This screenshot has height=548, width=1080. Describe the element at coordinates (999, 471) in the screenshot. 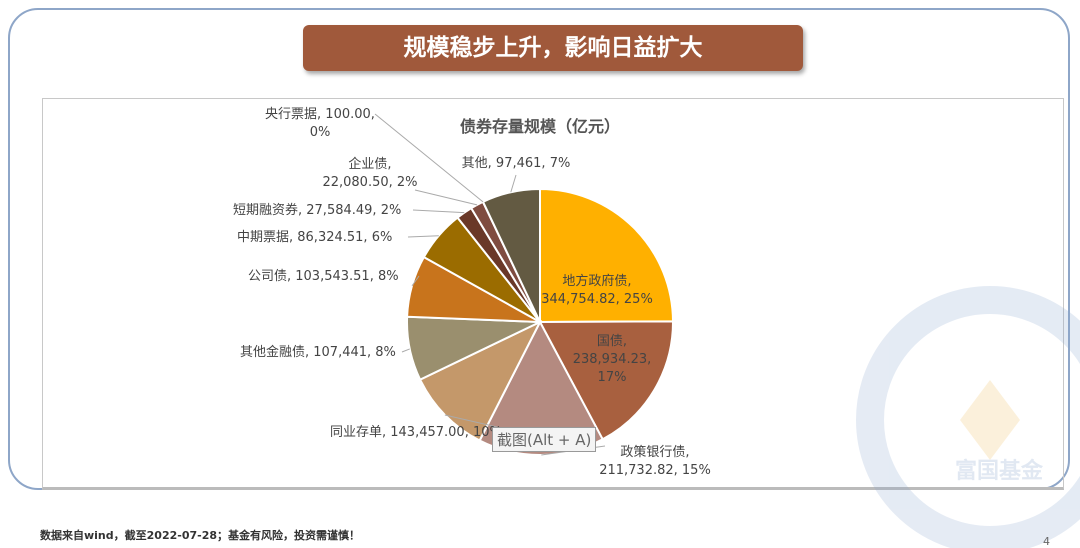

I see `watermark-text: 富国基金` at that location.